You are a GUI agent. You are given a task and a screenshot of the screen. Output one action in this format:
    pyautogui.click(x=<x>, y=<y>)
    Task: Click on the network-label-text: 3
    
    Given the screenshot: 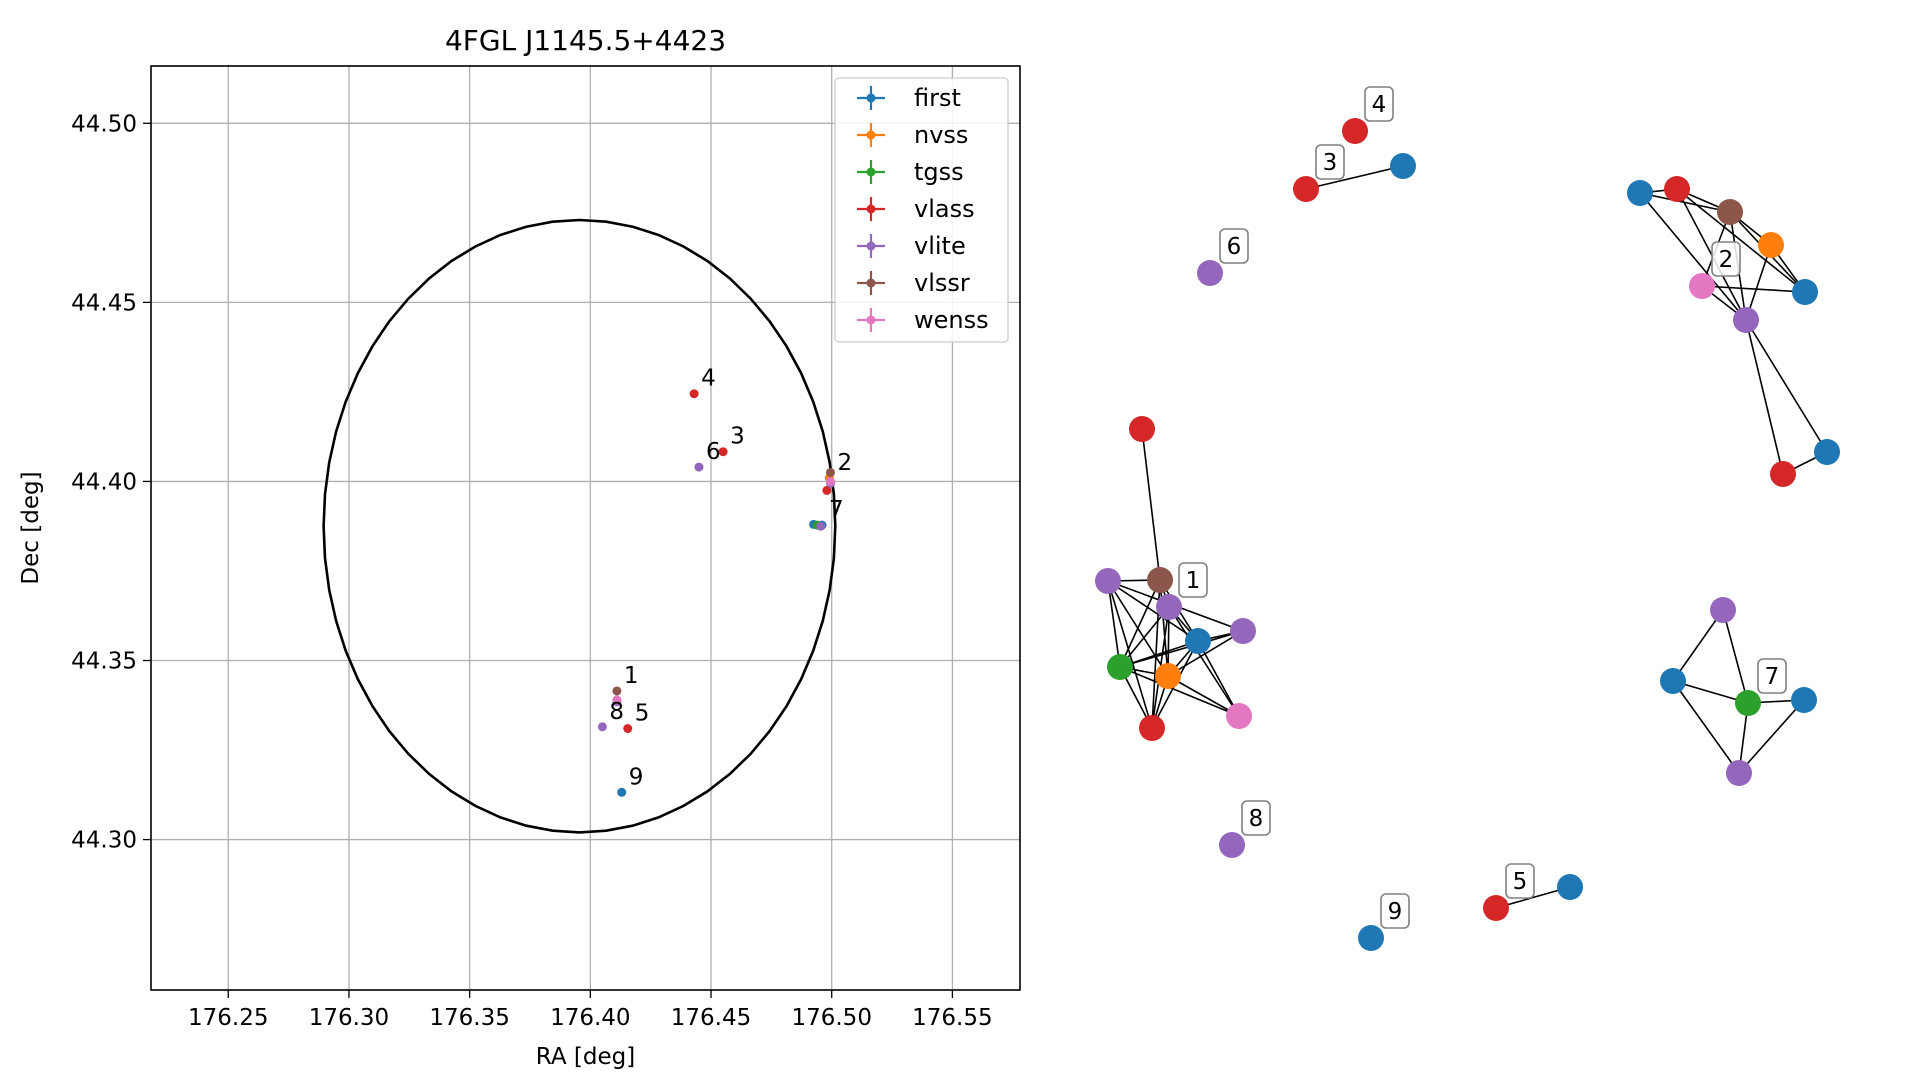 What is the action you would take?
    pyautogui.click(x=1330, y=163)
    